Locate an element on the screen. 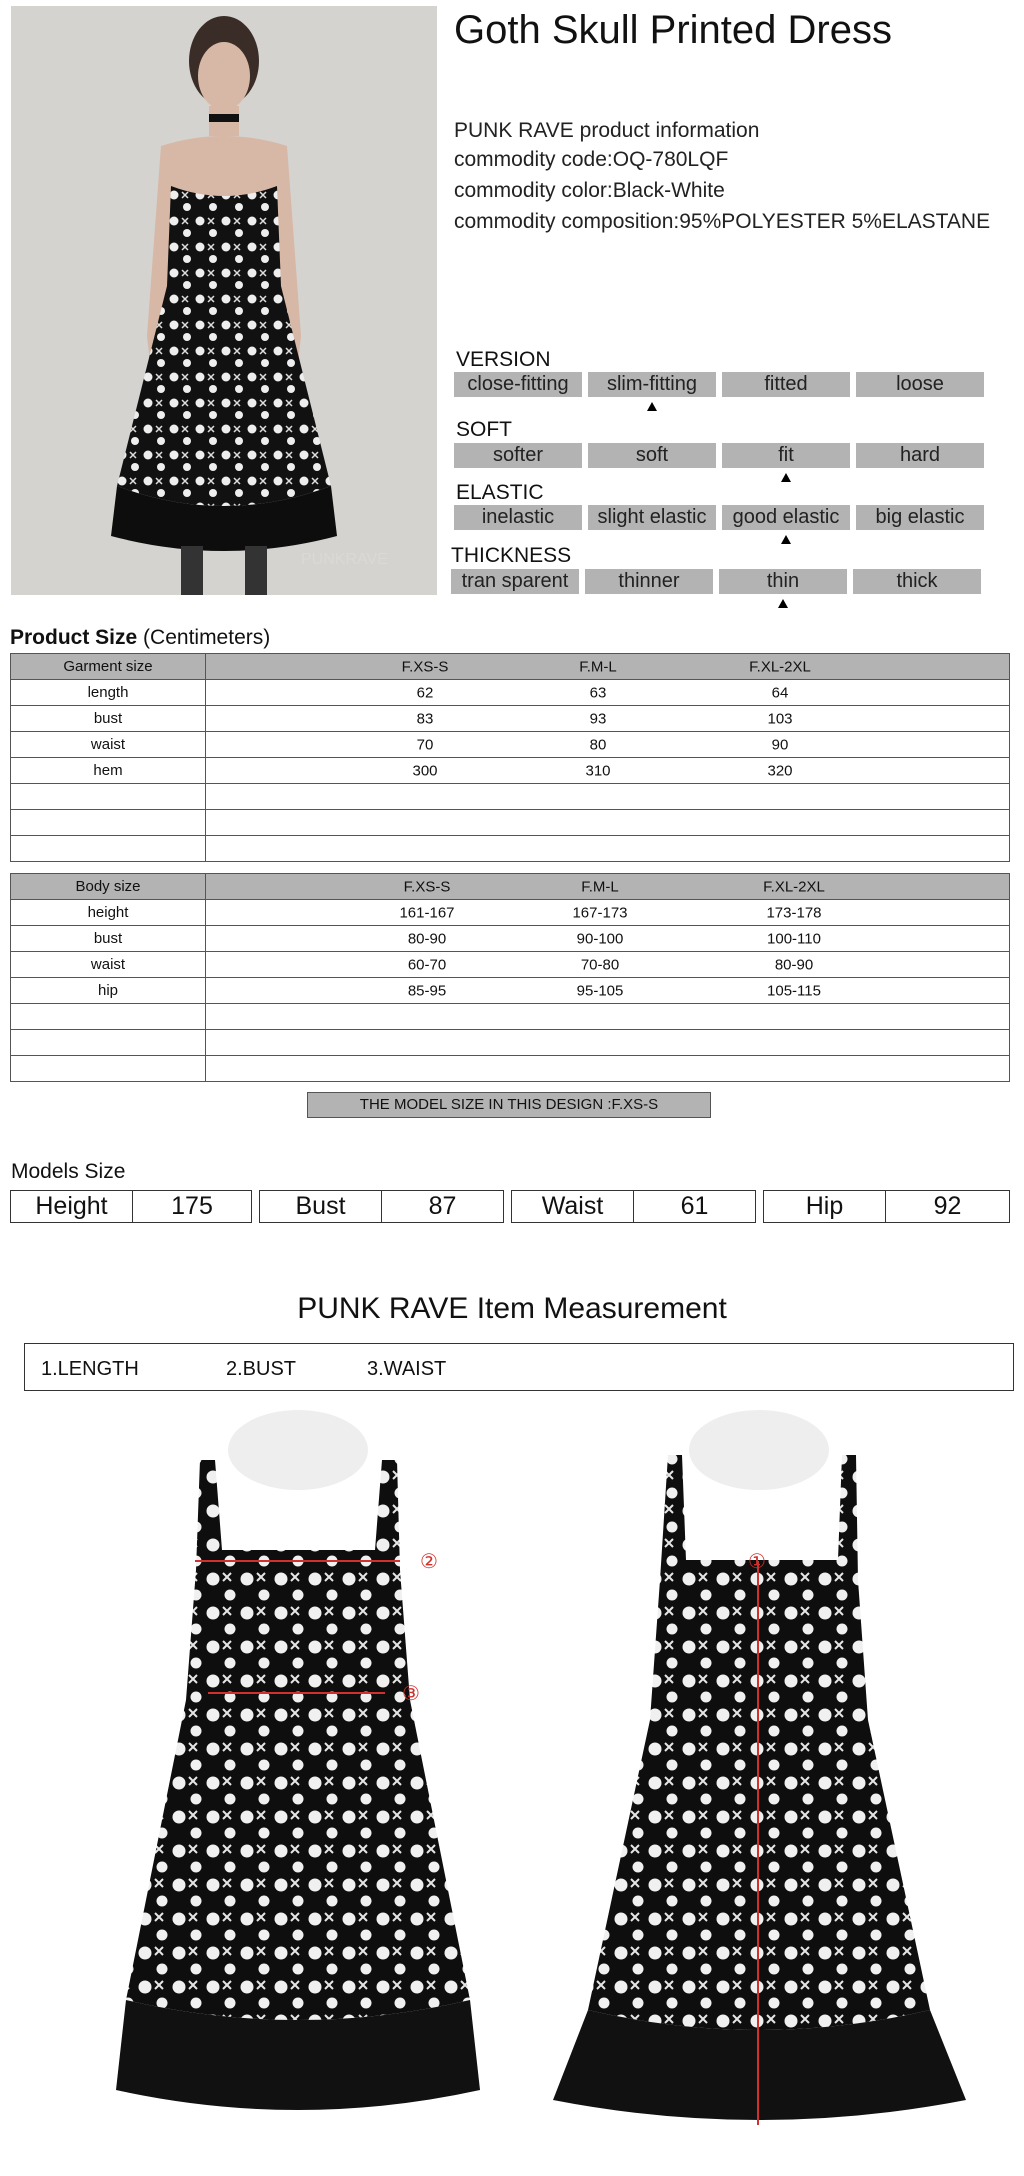 This screenshot has height=2176, width=1024. measurement-legend: 1.LENGTH 2.BUST 3.WAIST is located at coordinates (519, 1367).